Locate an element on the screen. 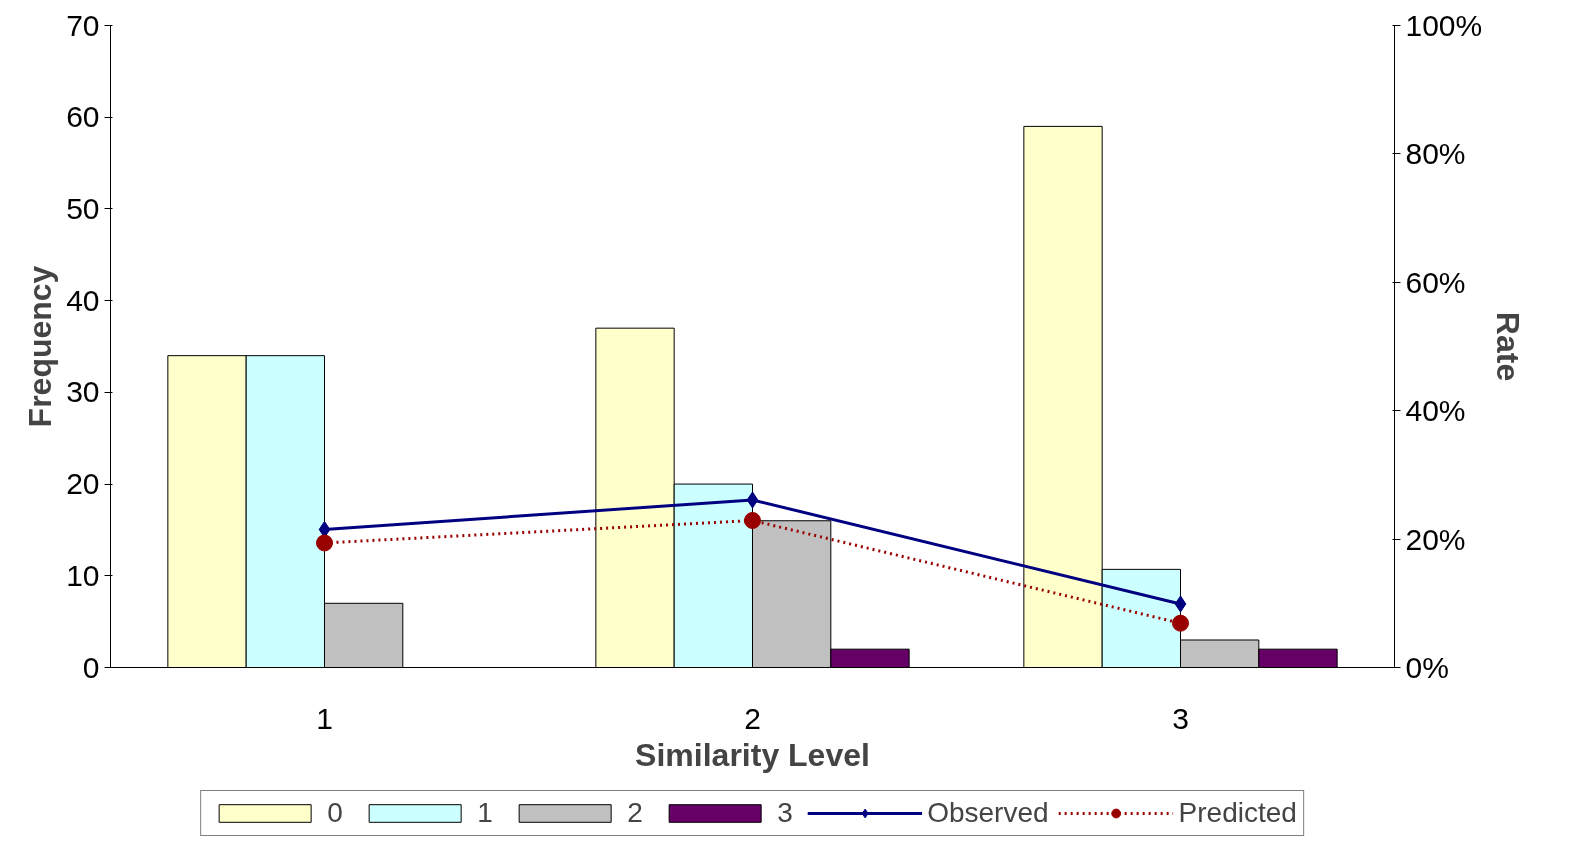 The width and height of the screenshot is (1594, 859). legend-label: Predicted is located at coordinates (1237, 812).